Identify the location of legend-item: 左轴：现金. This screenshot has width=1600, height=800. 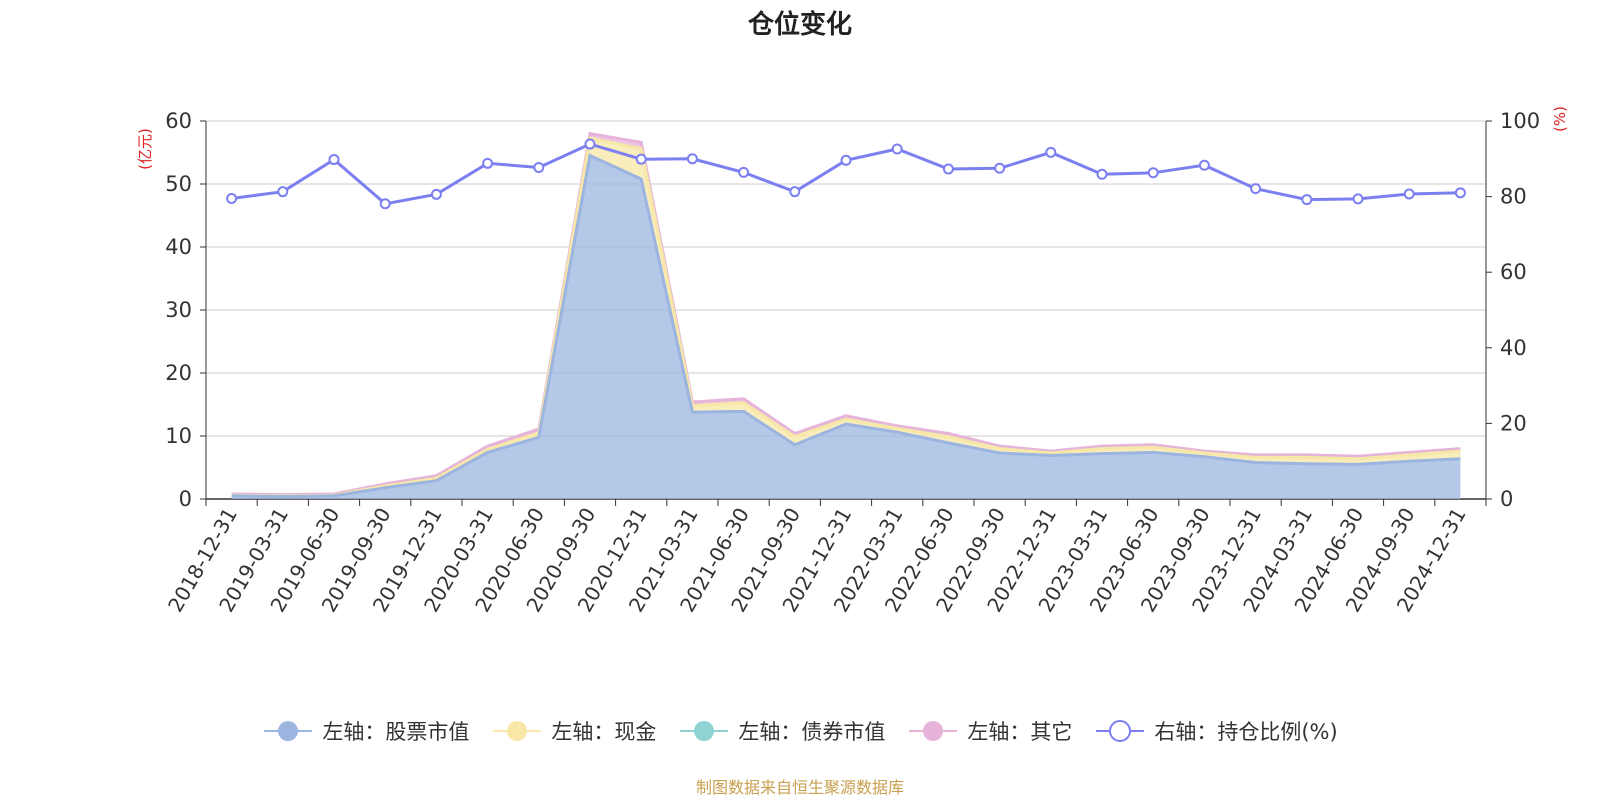
(573, 731).